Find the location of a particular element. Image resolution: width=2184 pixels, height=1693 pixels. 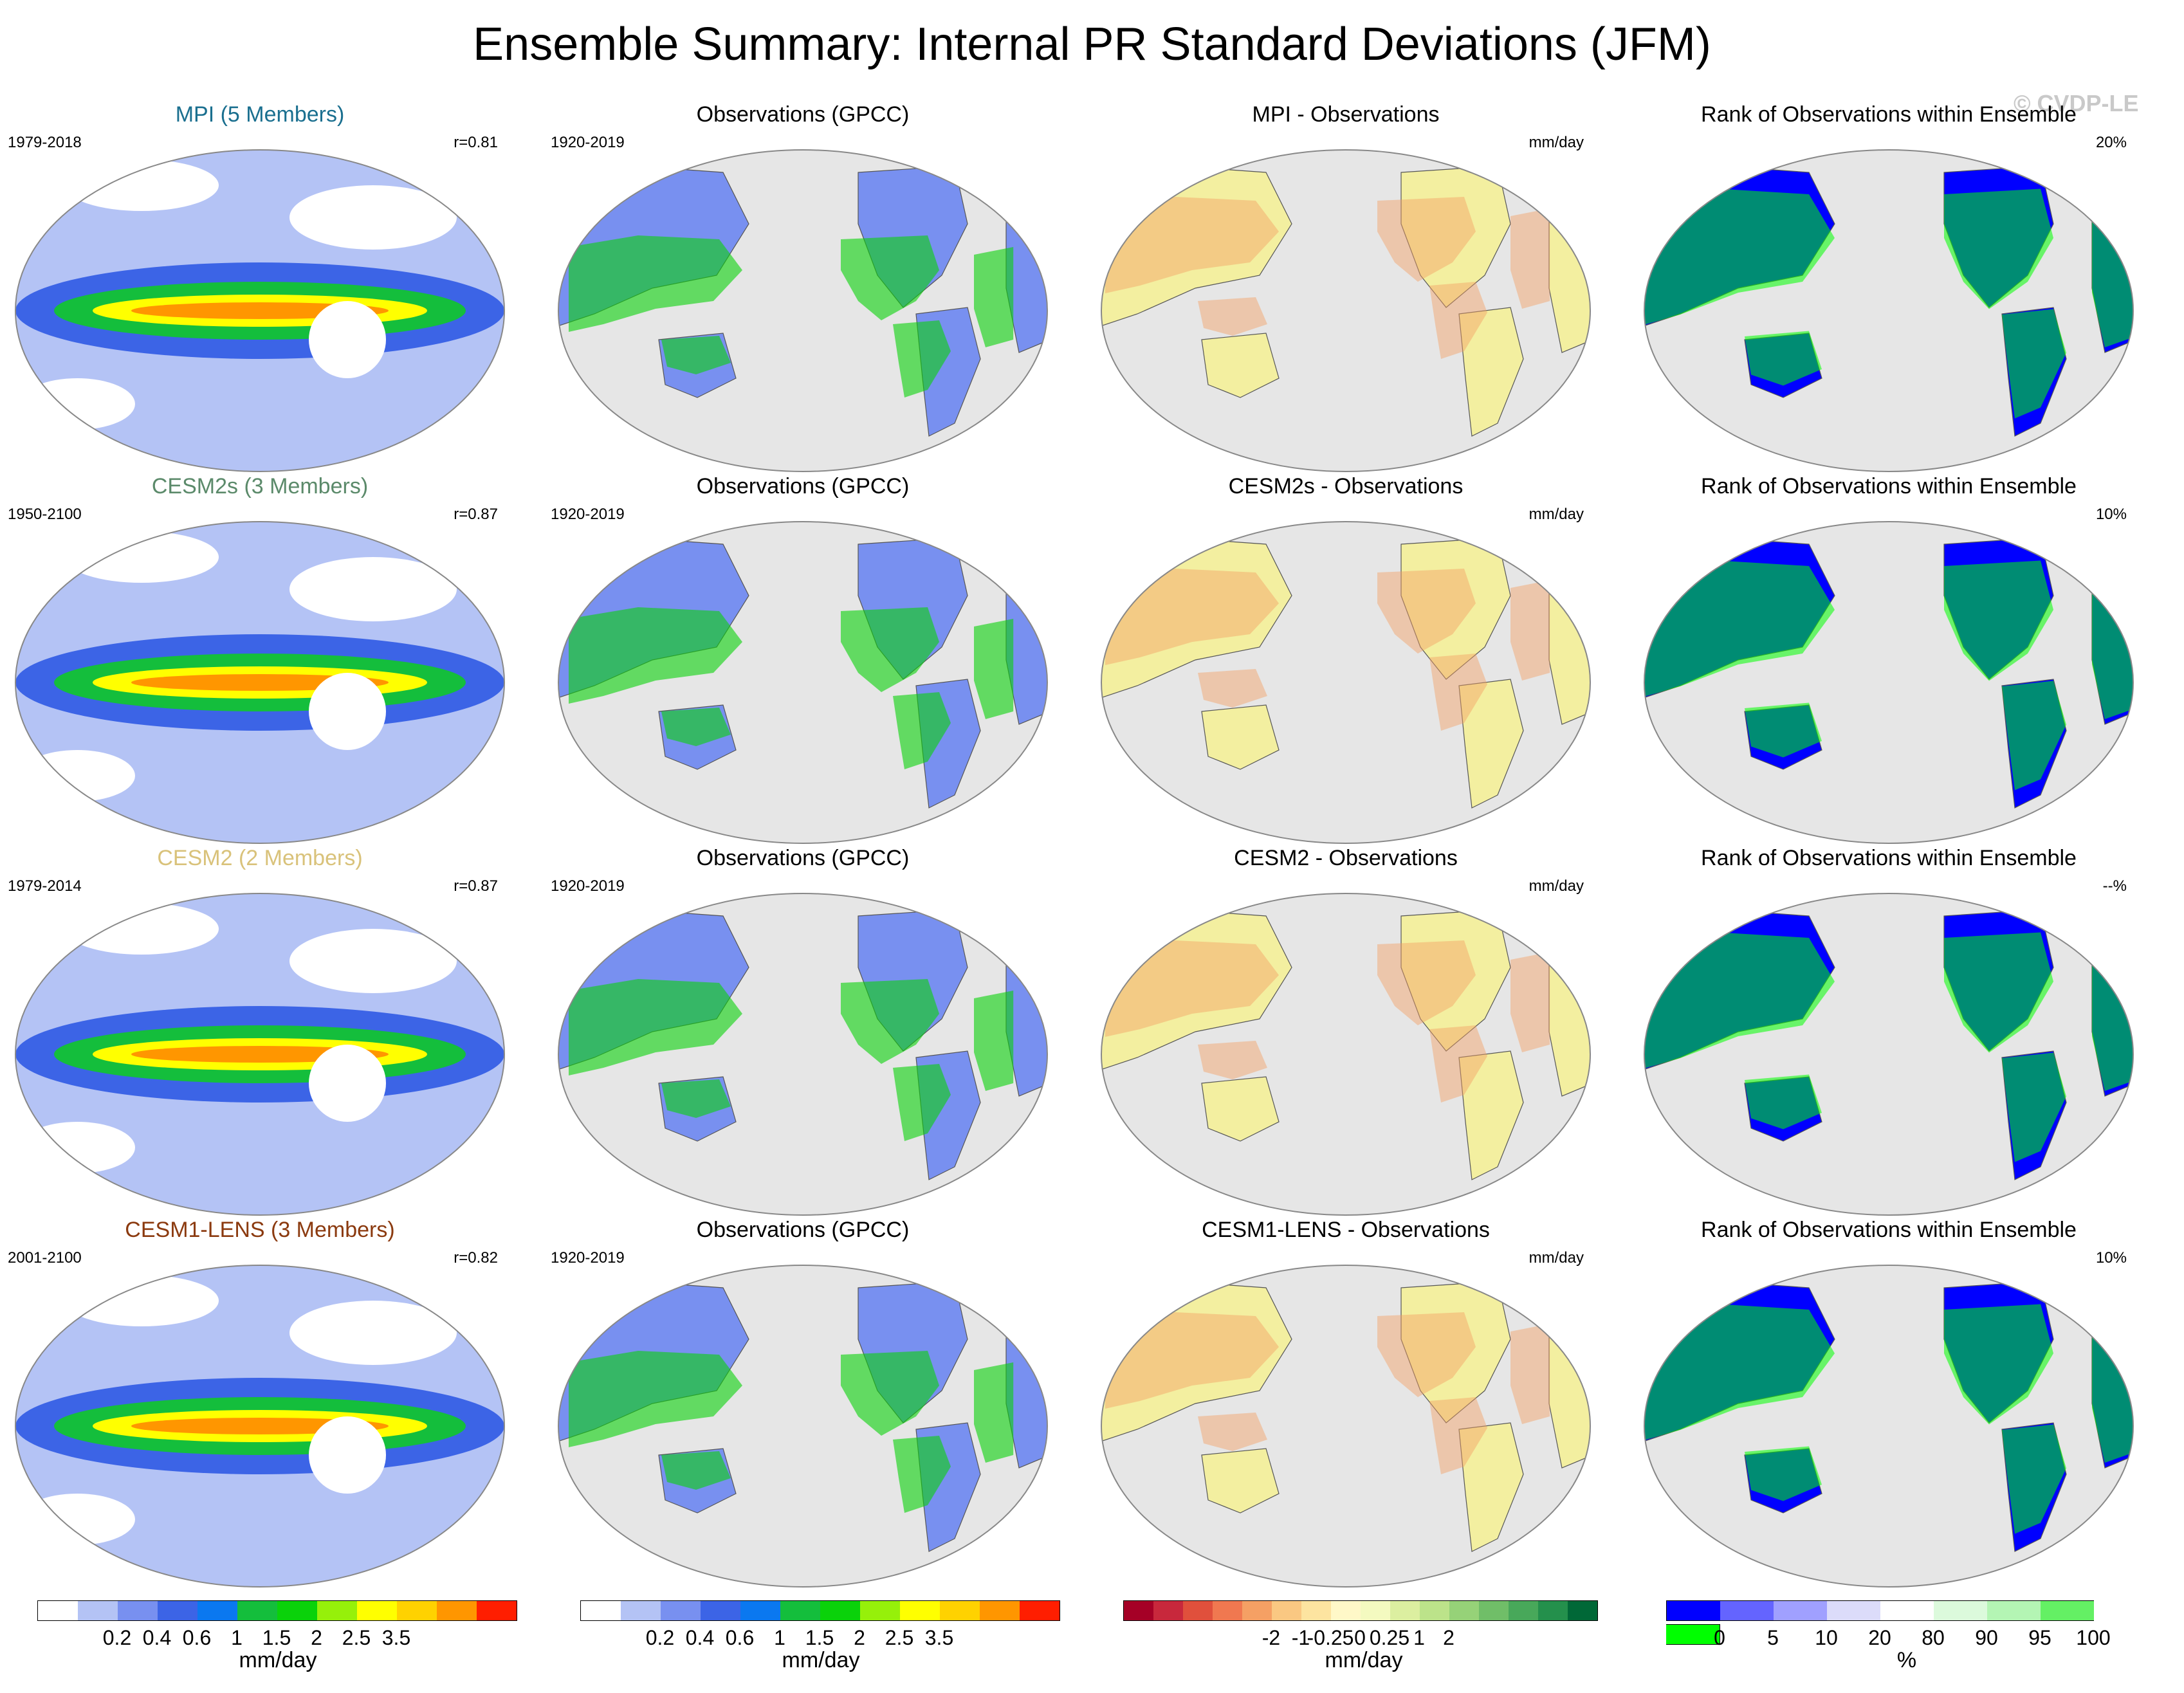

colorbar-tick-label: 2.5 is located at coordinates (356, 1637).